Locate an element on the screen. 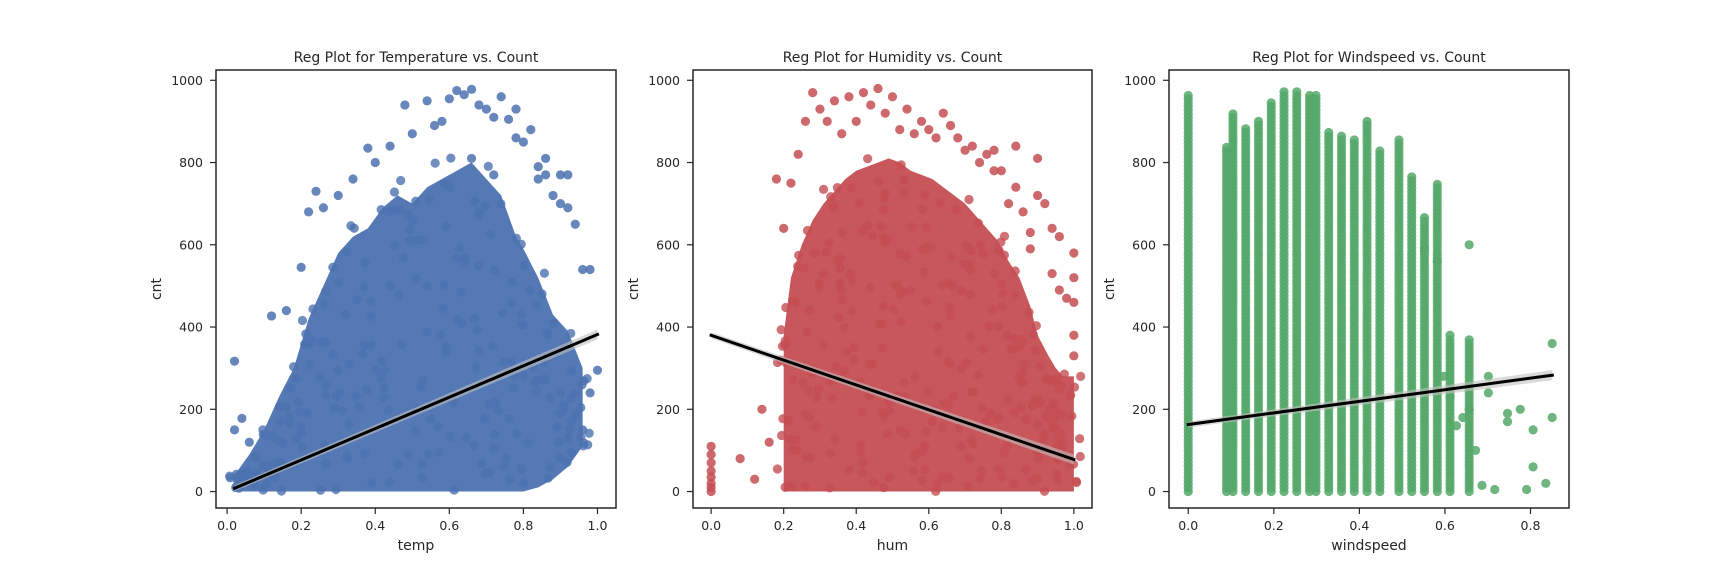 The width and height of the screenshot is (1728, 576). temperature-y-tick-label: 600 is located at coordinates (191, 244).